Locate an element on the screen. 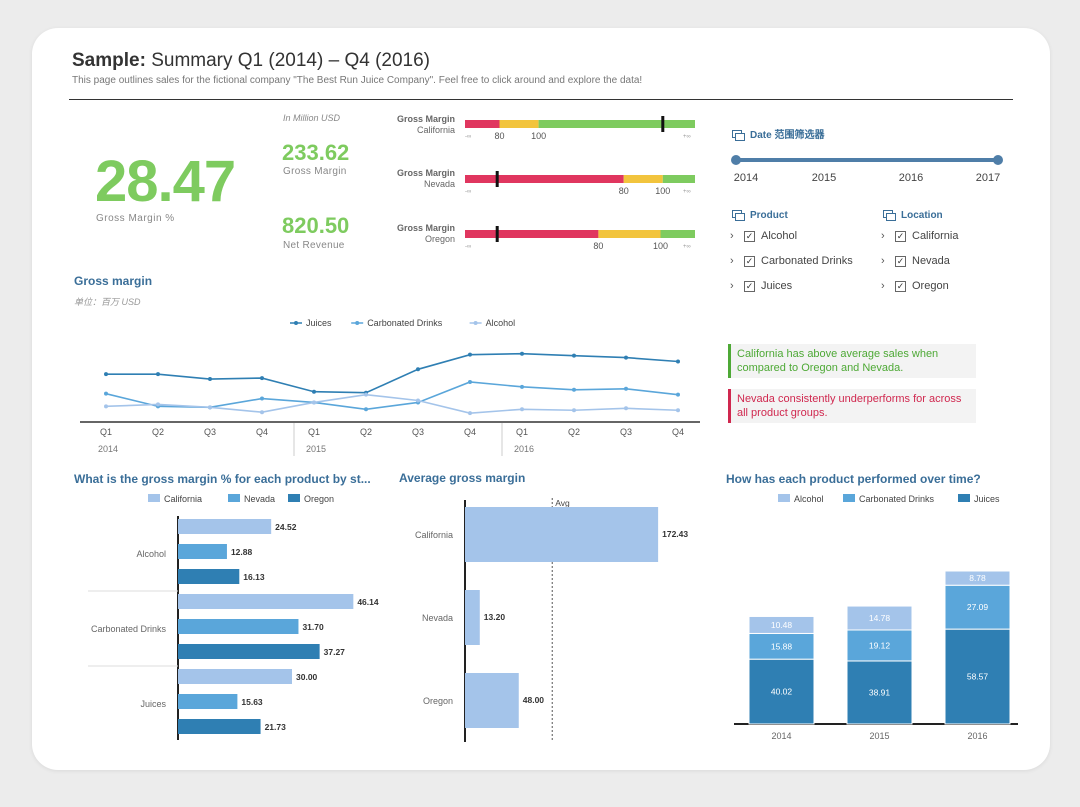 The image size is (1080, 807). legend-label-carbonated-drinks: Carbonated Drinks is located at coordinates (405, 323).